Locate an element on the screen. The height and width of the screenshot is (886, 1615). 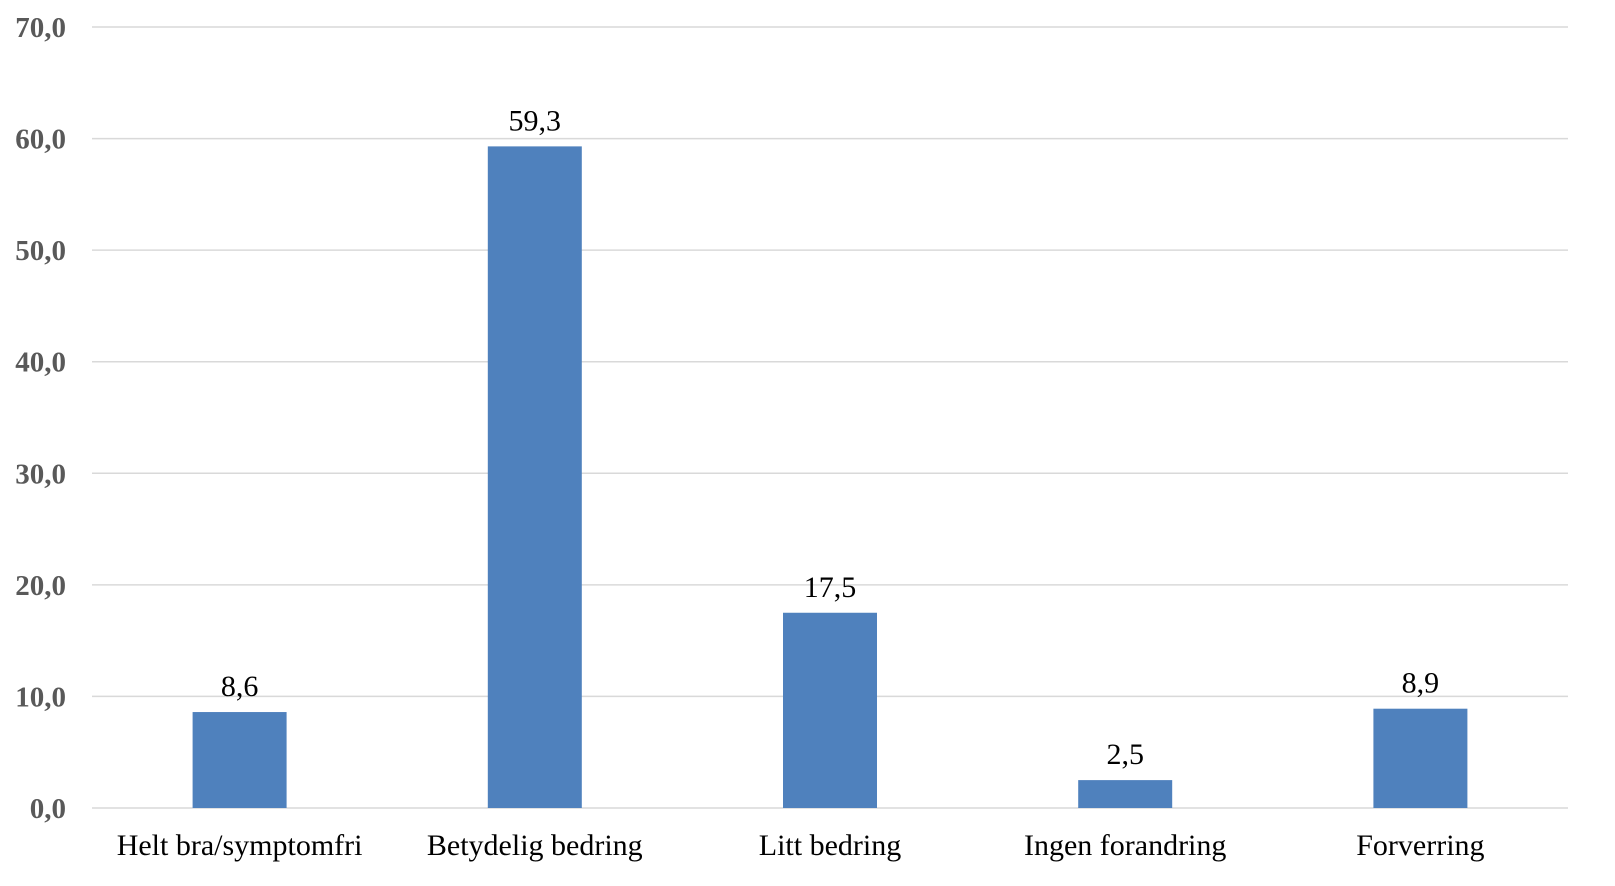
y-tick-label: 40,0 is located at coordinates (40, 363).